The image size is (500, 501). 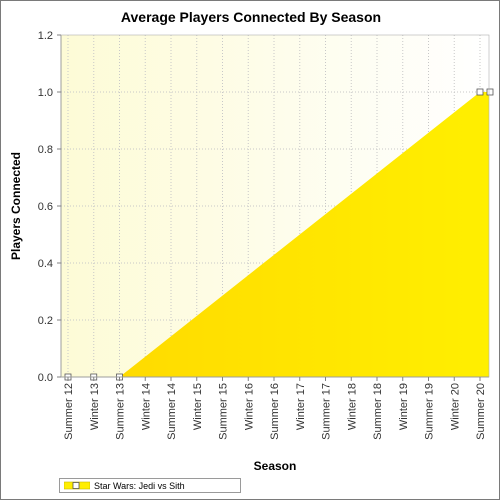 I want to click on x-tick-label: Winter 17, so click(x=301, y=406).